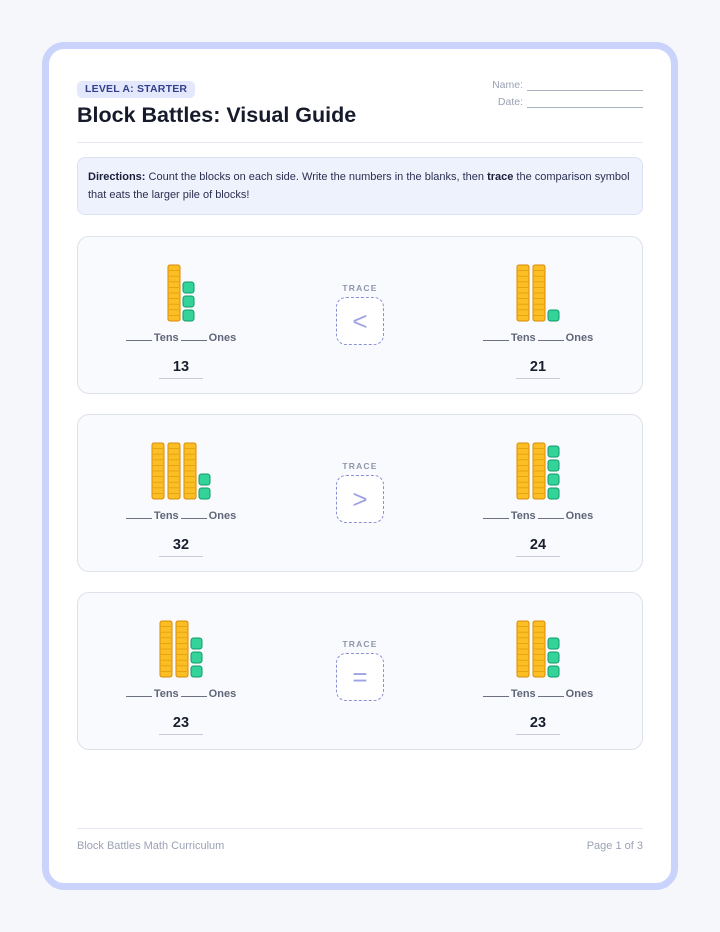 This screenshot has height=932, width=720. I want to click on trace-area: TRACE =, so click(360, 670).